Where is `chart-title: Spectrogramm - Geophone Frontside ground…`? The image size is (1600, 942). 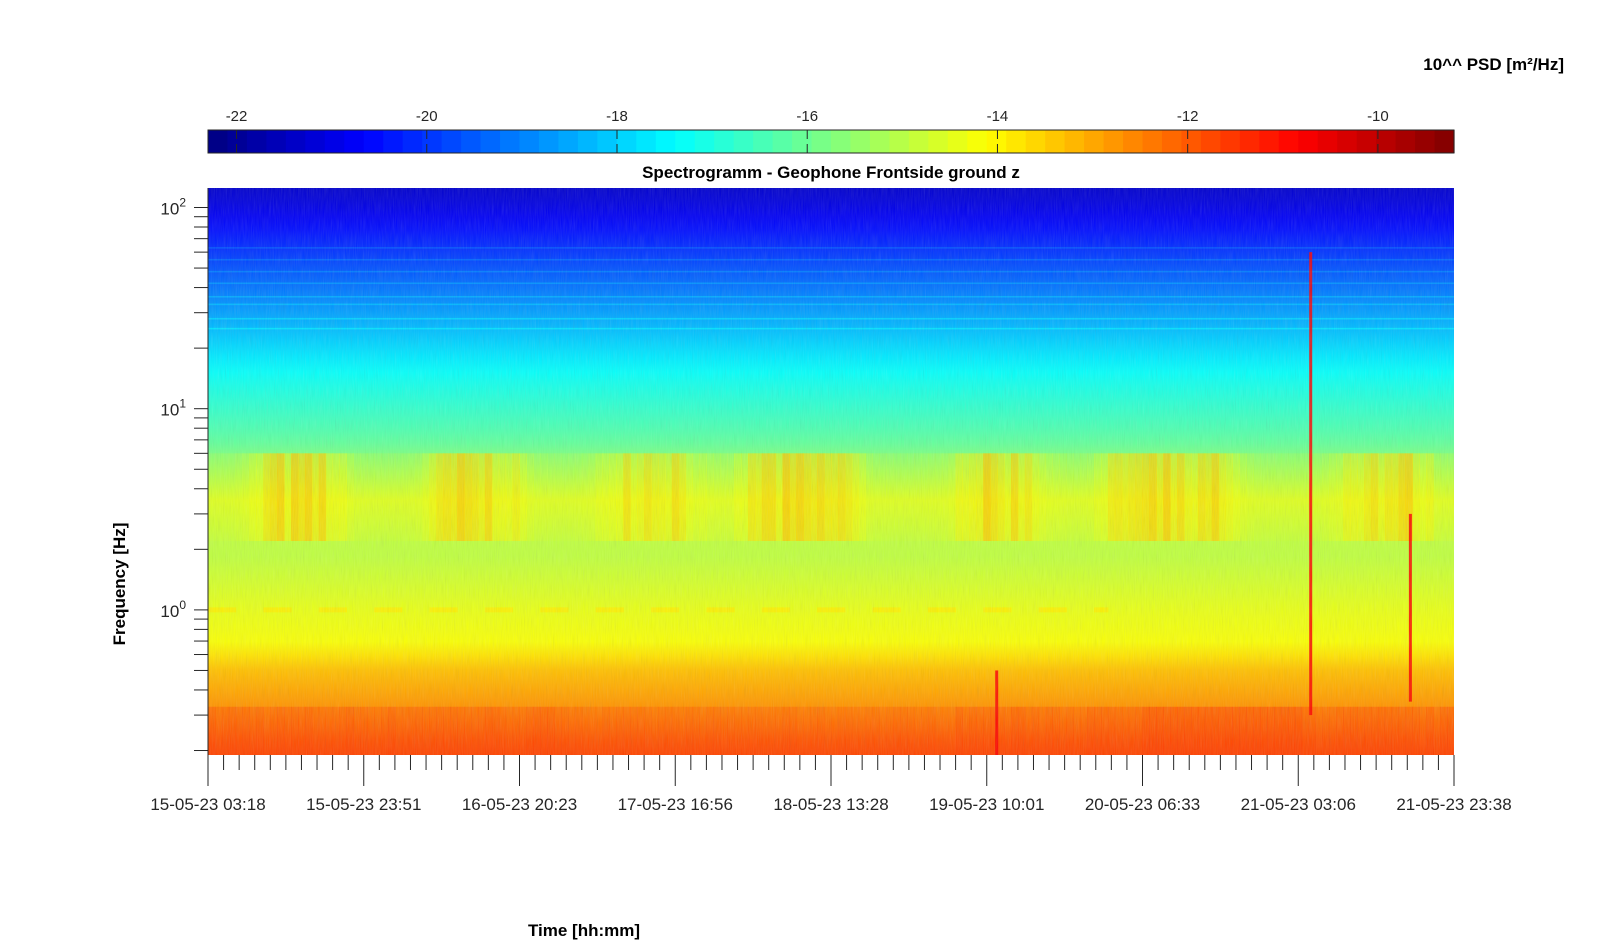
chart-title: Spectrogramm - Geophone Frontside ground… is located at coordinates (831, 172).